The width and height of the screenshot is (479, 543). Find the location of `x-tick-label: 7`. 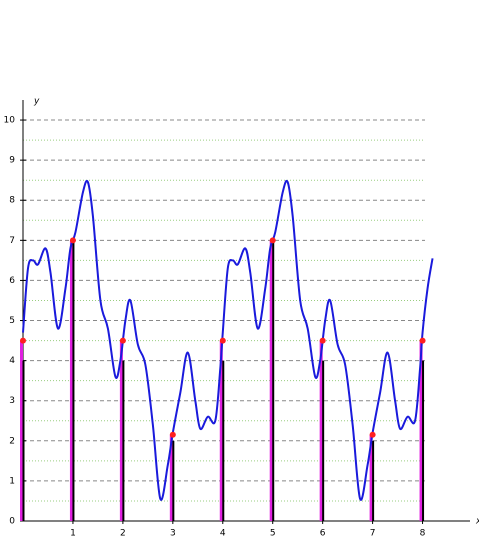

x-tick-label: 7 is located at coordinates (373, 534).